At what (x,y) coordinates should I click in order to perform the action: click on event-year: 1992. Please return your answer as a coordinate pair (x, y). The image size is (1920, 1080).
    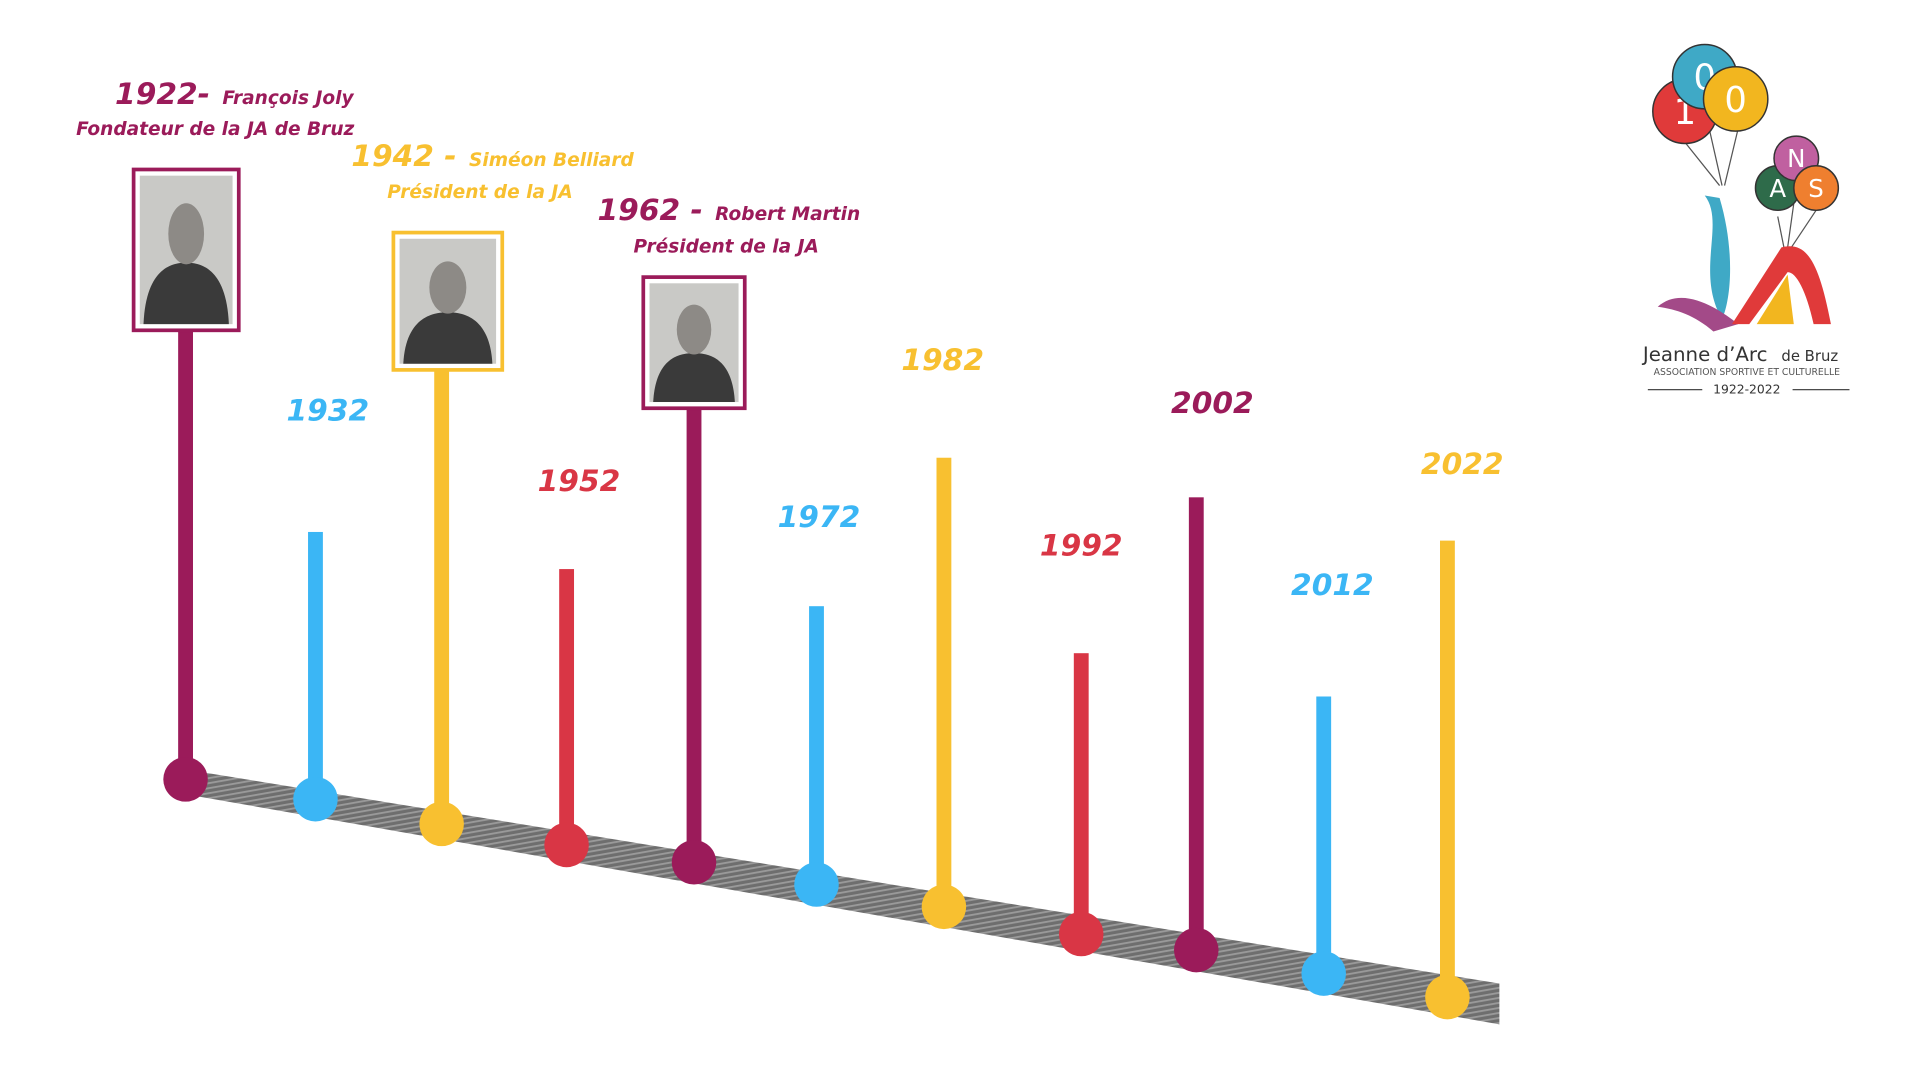
    Looking at the image, I should click on (1081, 545).